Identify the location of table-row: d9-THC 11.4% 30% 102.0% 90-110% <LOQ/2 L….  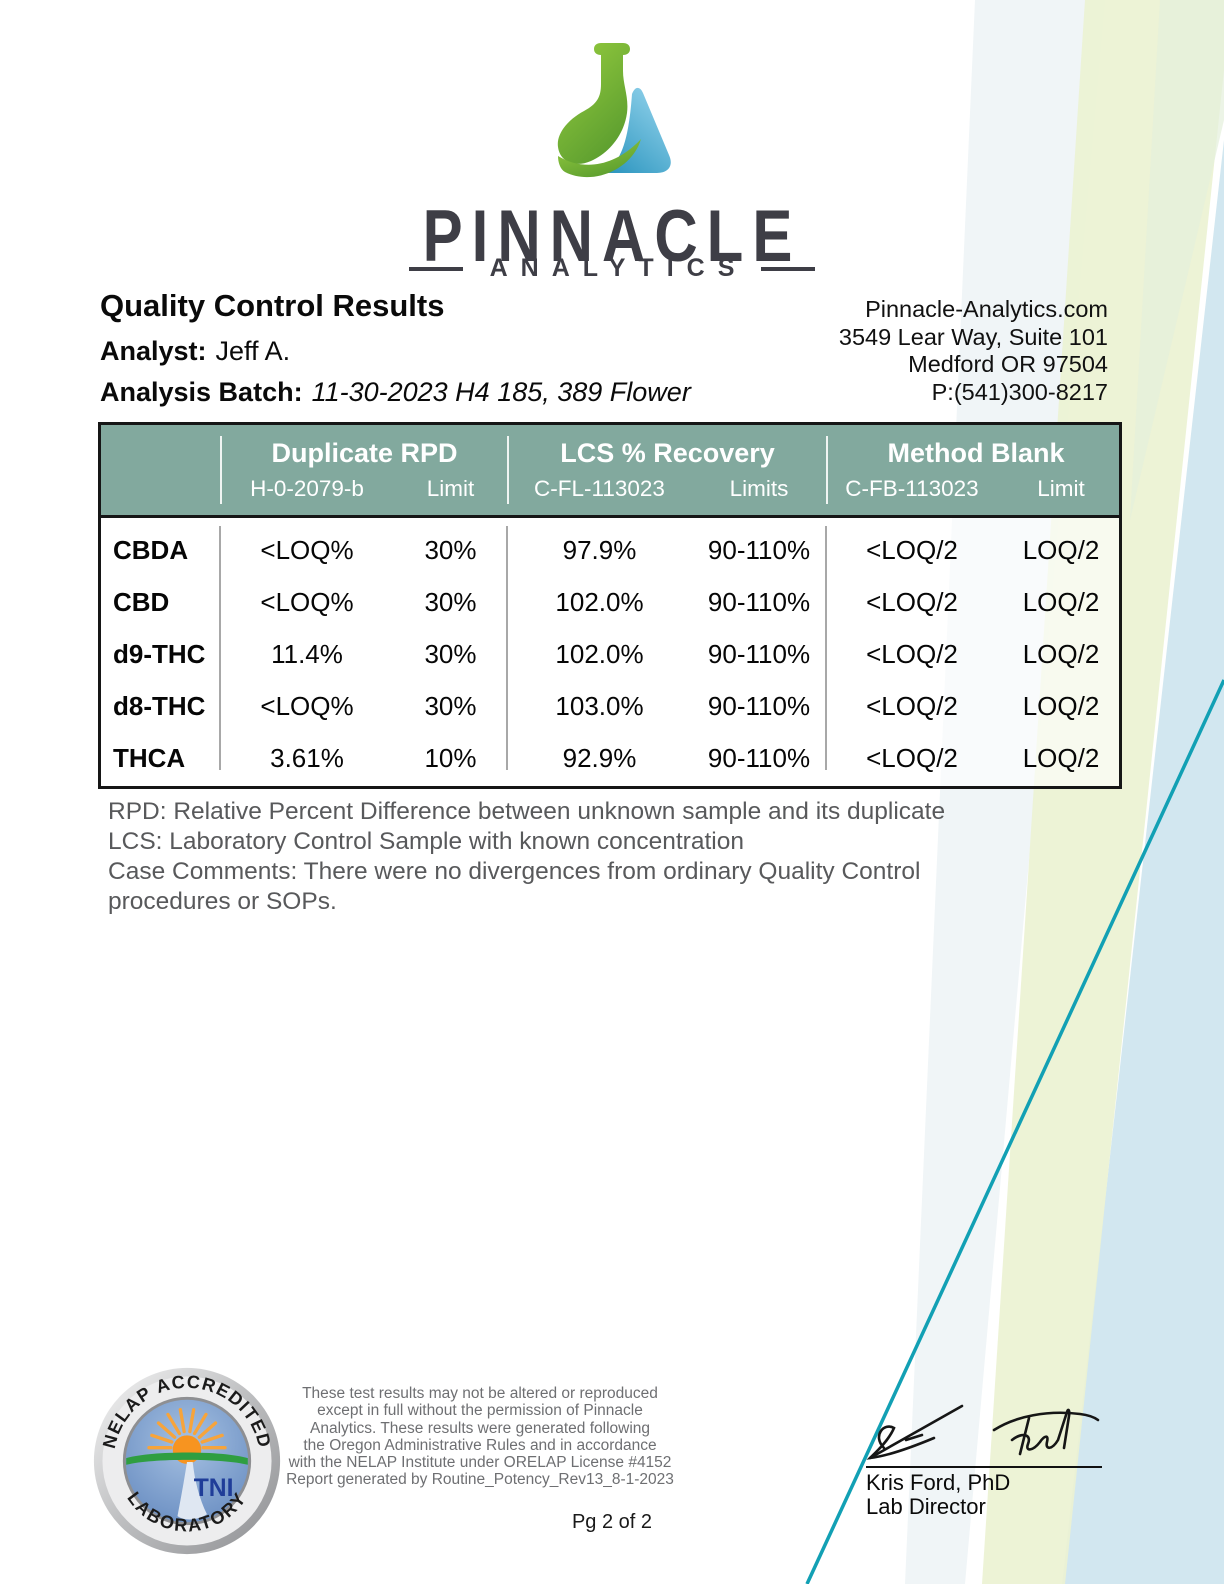
(610, 654).